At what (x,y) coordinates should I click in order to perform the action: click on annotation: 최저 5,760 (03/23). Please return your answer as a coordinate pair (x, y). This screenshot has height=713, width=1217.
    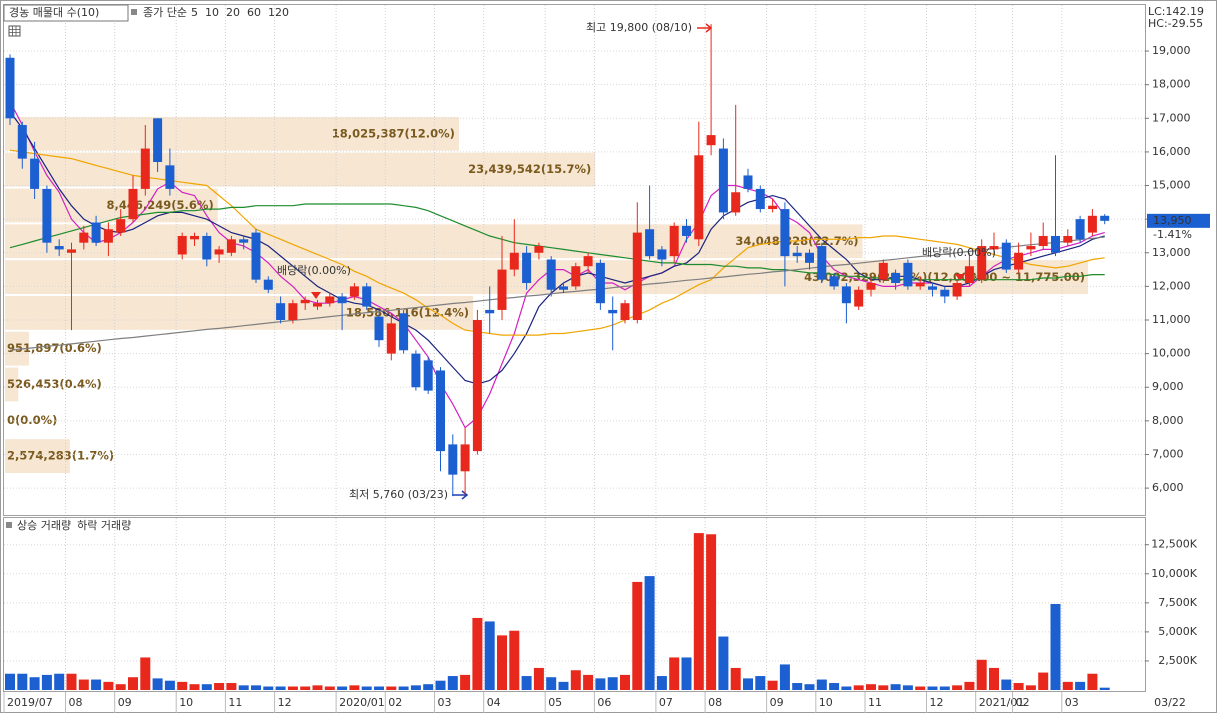
    Looking at the image, I should click on (398, 494).